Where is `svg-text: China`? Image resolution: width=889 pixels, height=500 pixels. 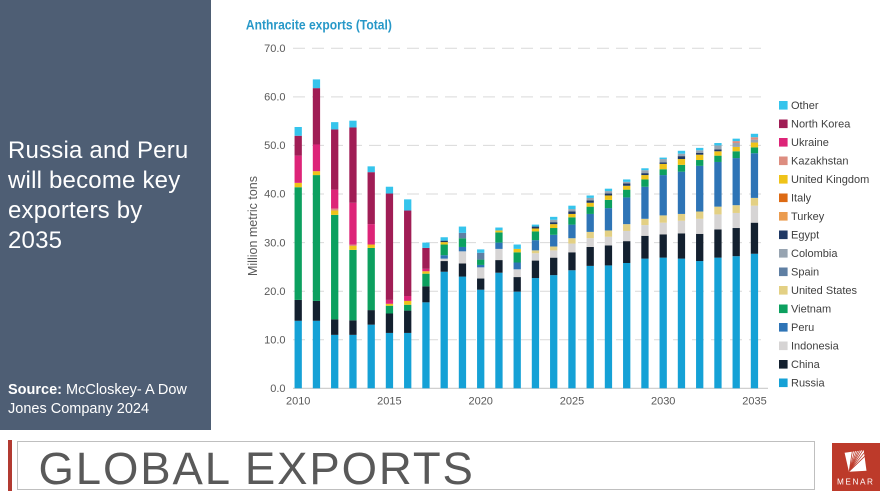
svg-text: China is located at coordinates (806, 365).